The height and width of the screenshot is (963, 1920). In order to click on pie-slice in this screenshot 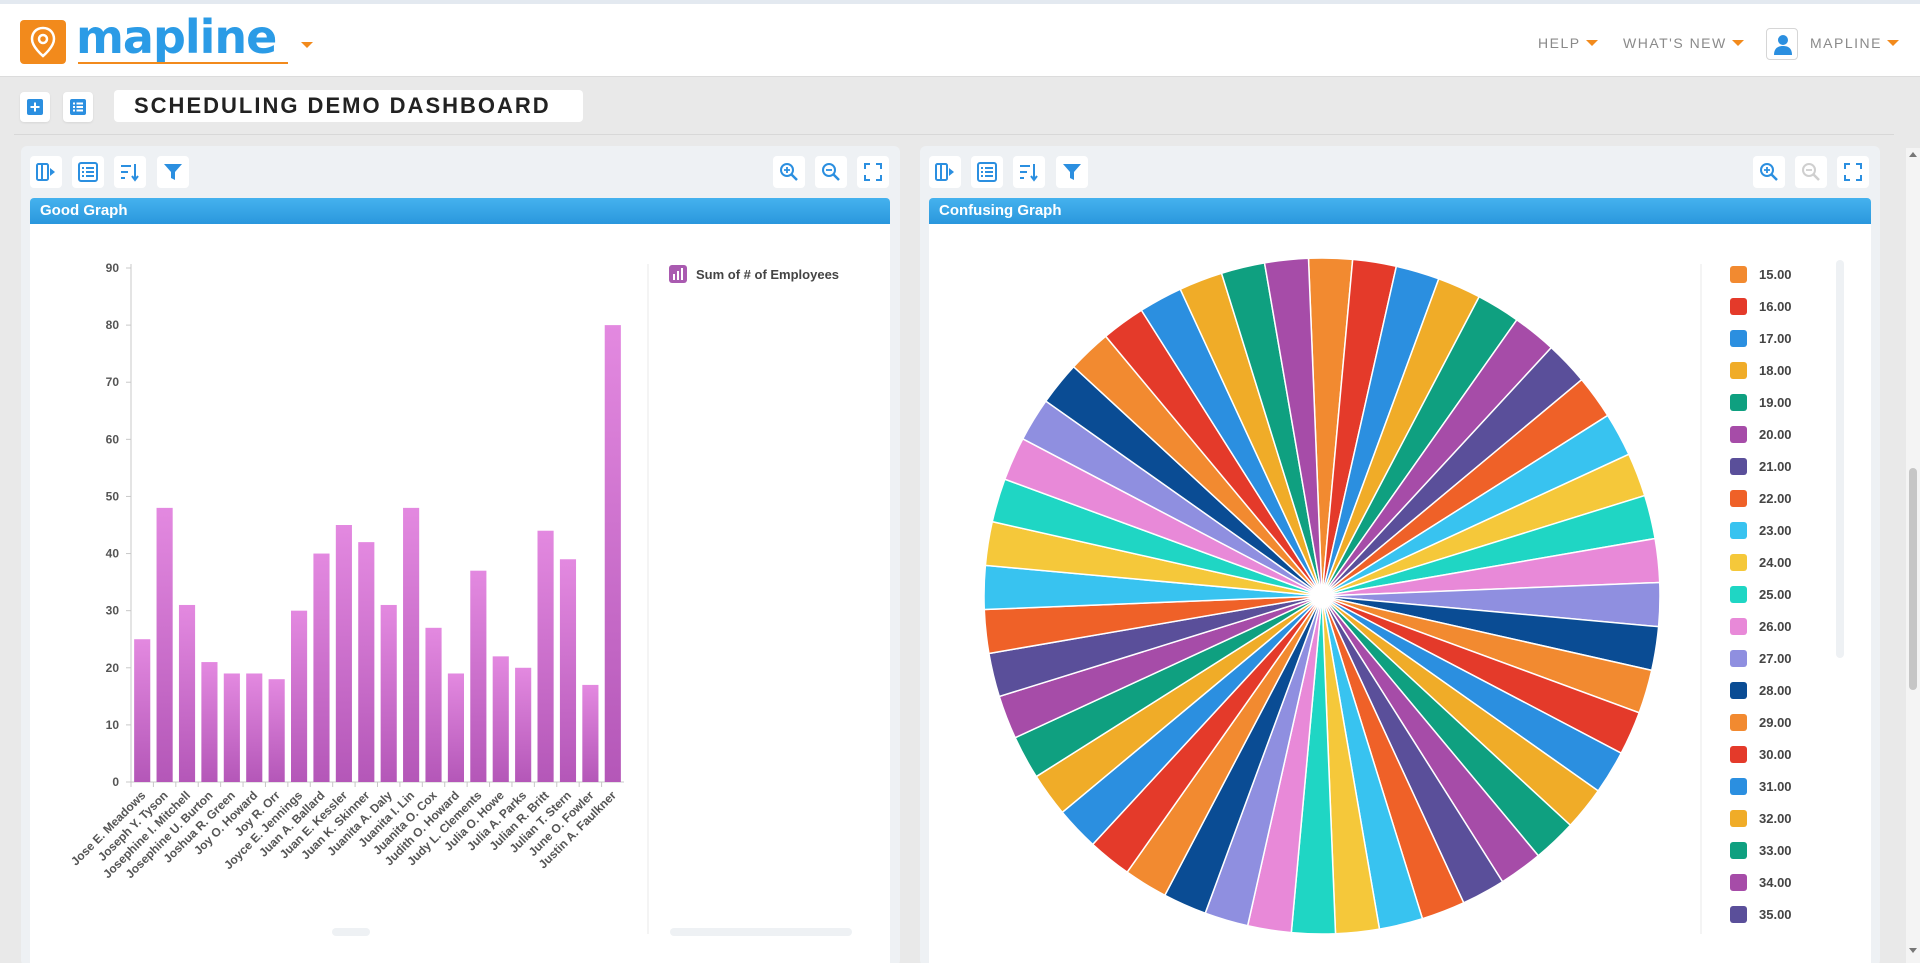, I will do `click(1293, 427)`.